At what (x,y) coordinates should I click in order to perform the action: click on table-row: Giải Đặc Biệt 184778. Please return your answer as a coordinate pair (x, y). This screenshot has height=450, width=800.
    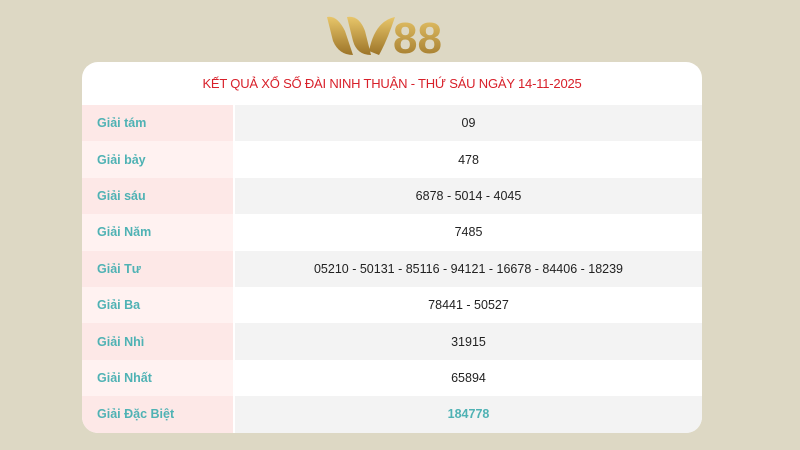
    Looking at the image, I should click on (392, 414).